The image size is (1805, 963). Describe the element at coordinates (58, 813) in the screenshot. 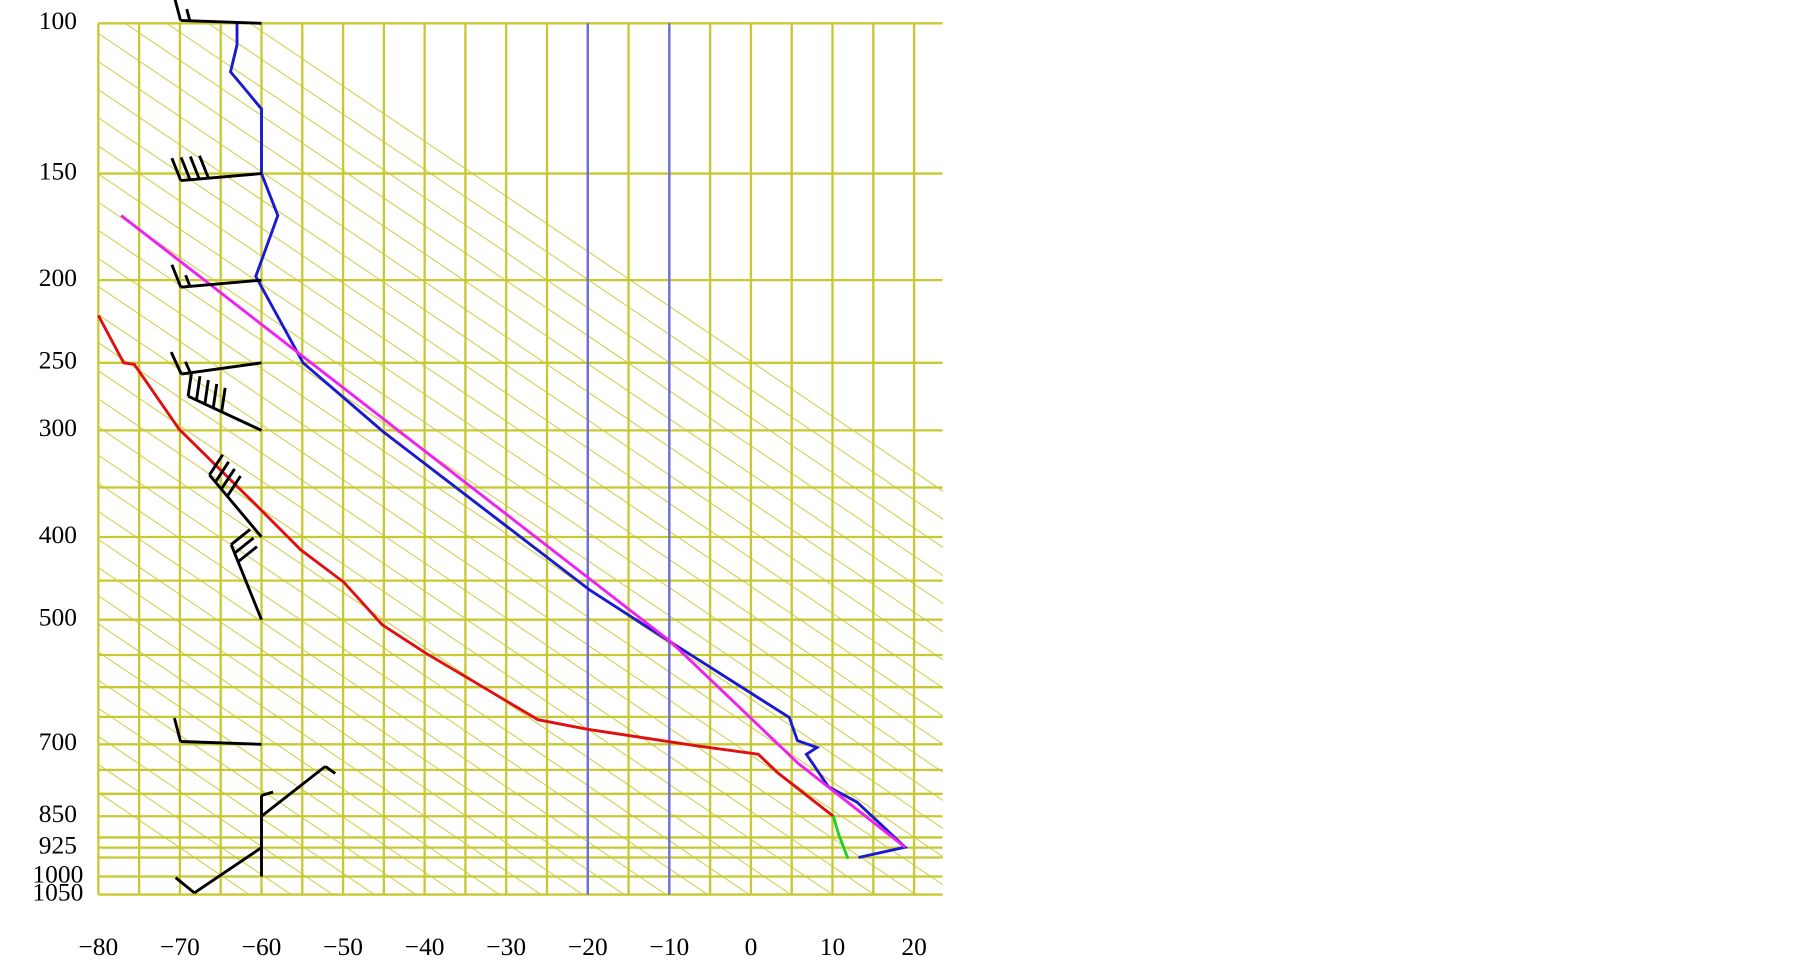

I see `y-tick-label: 850` at that location.